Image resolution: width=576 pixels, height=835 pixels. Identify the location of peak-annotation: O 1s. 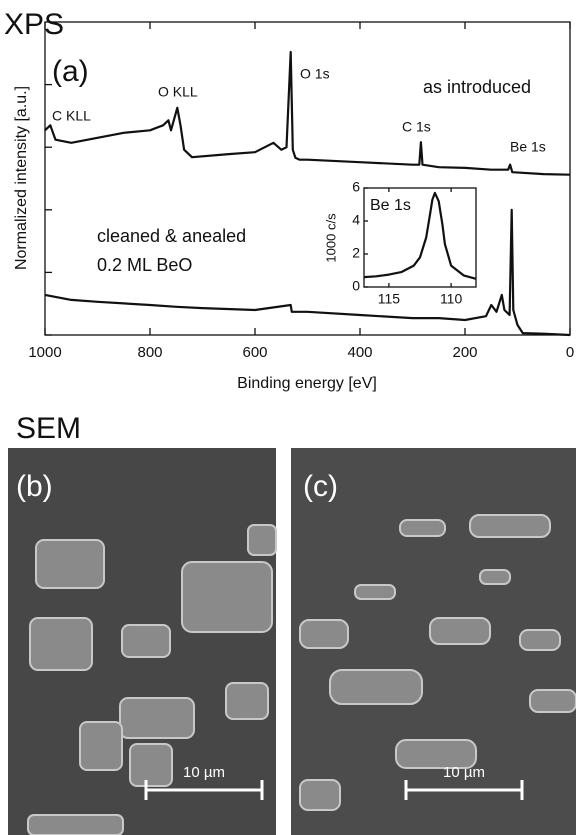
(315, 74).